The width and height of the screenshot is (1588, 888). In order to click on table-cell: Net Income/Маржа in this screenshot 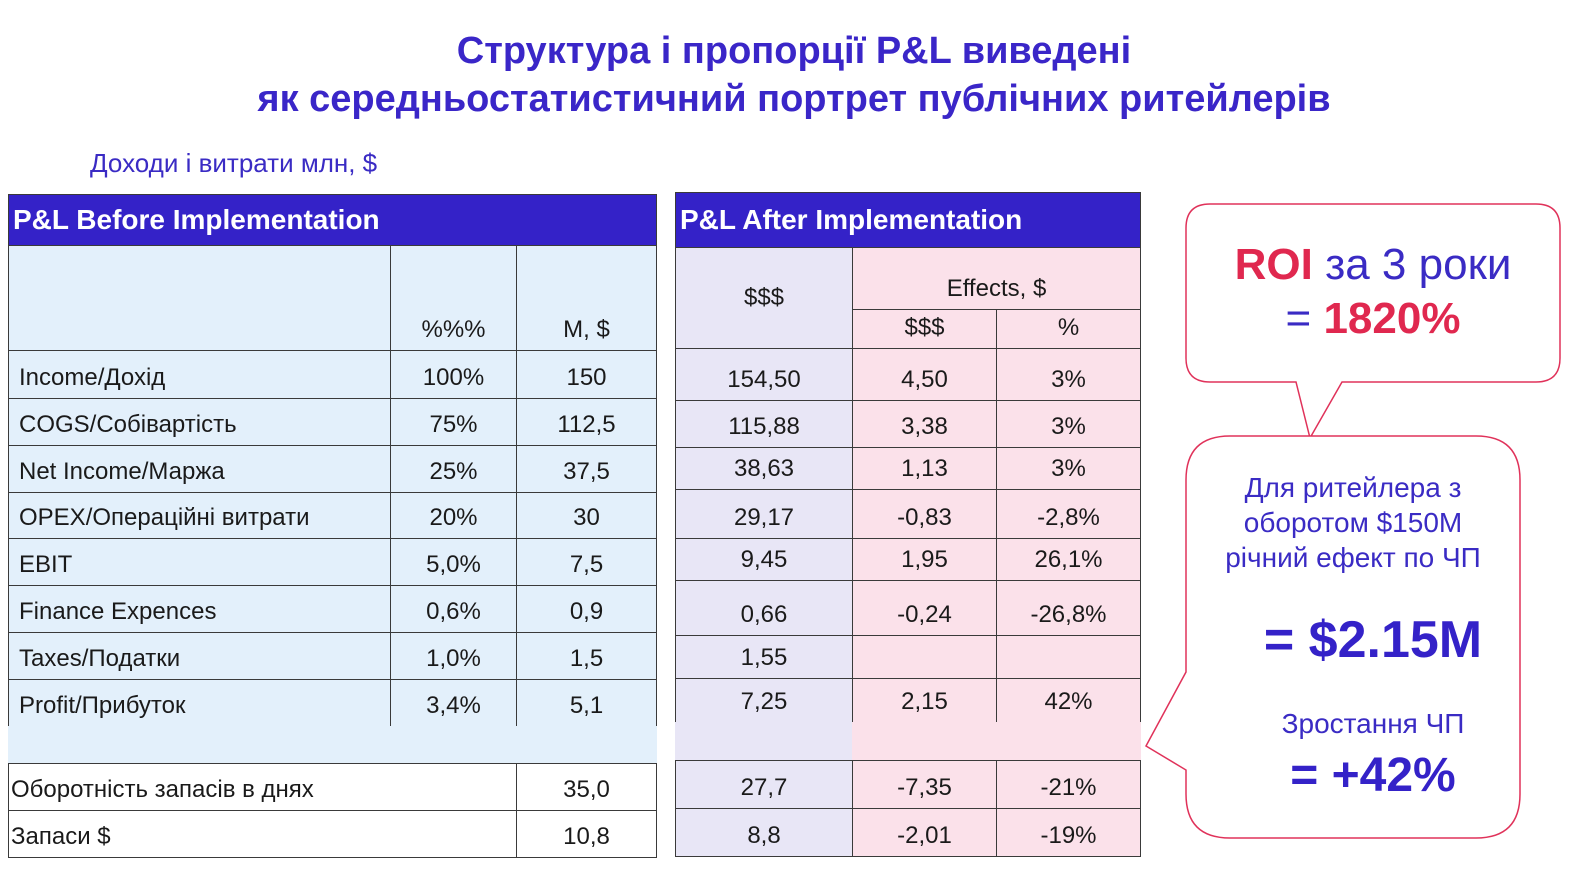, I will do `click(199, 469)`.